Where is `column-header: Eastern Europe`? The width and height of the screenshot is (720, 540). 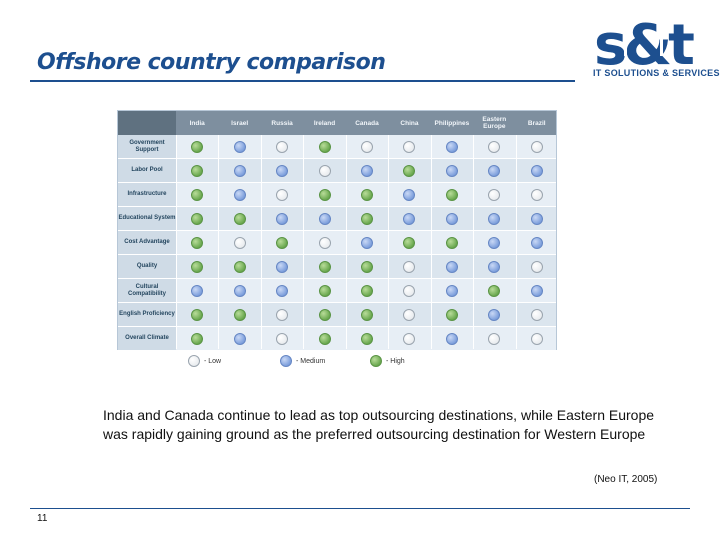 column-header: Eastern Europe is located at coordinates (494, 123).